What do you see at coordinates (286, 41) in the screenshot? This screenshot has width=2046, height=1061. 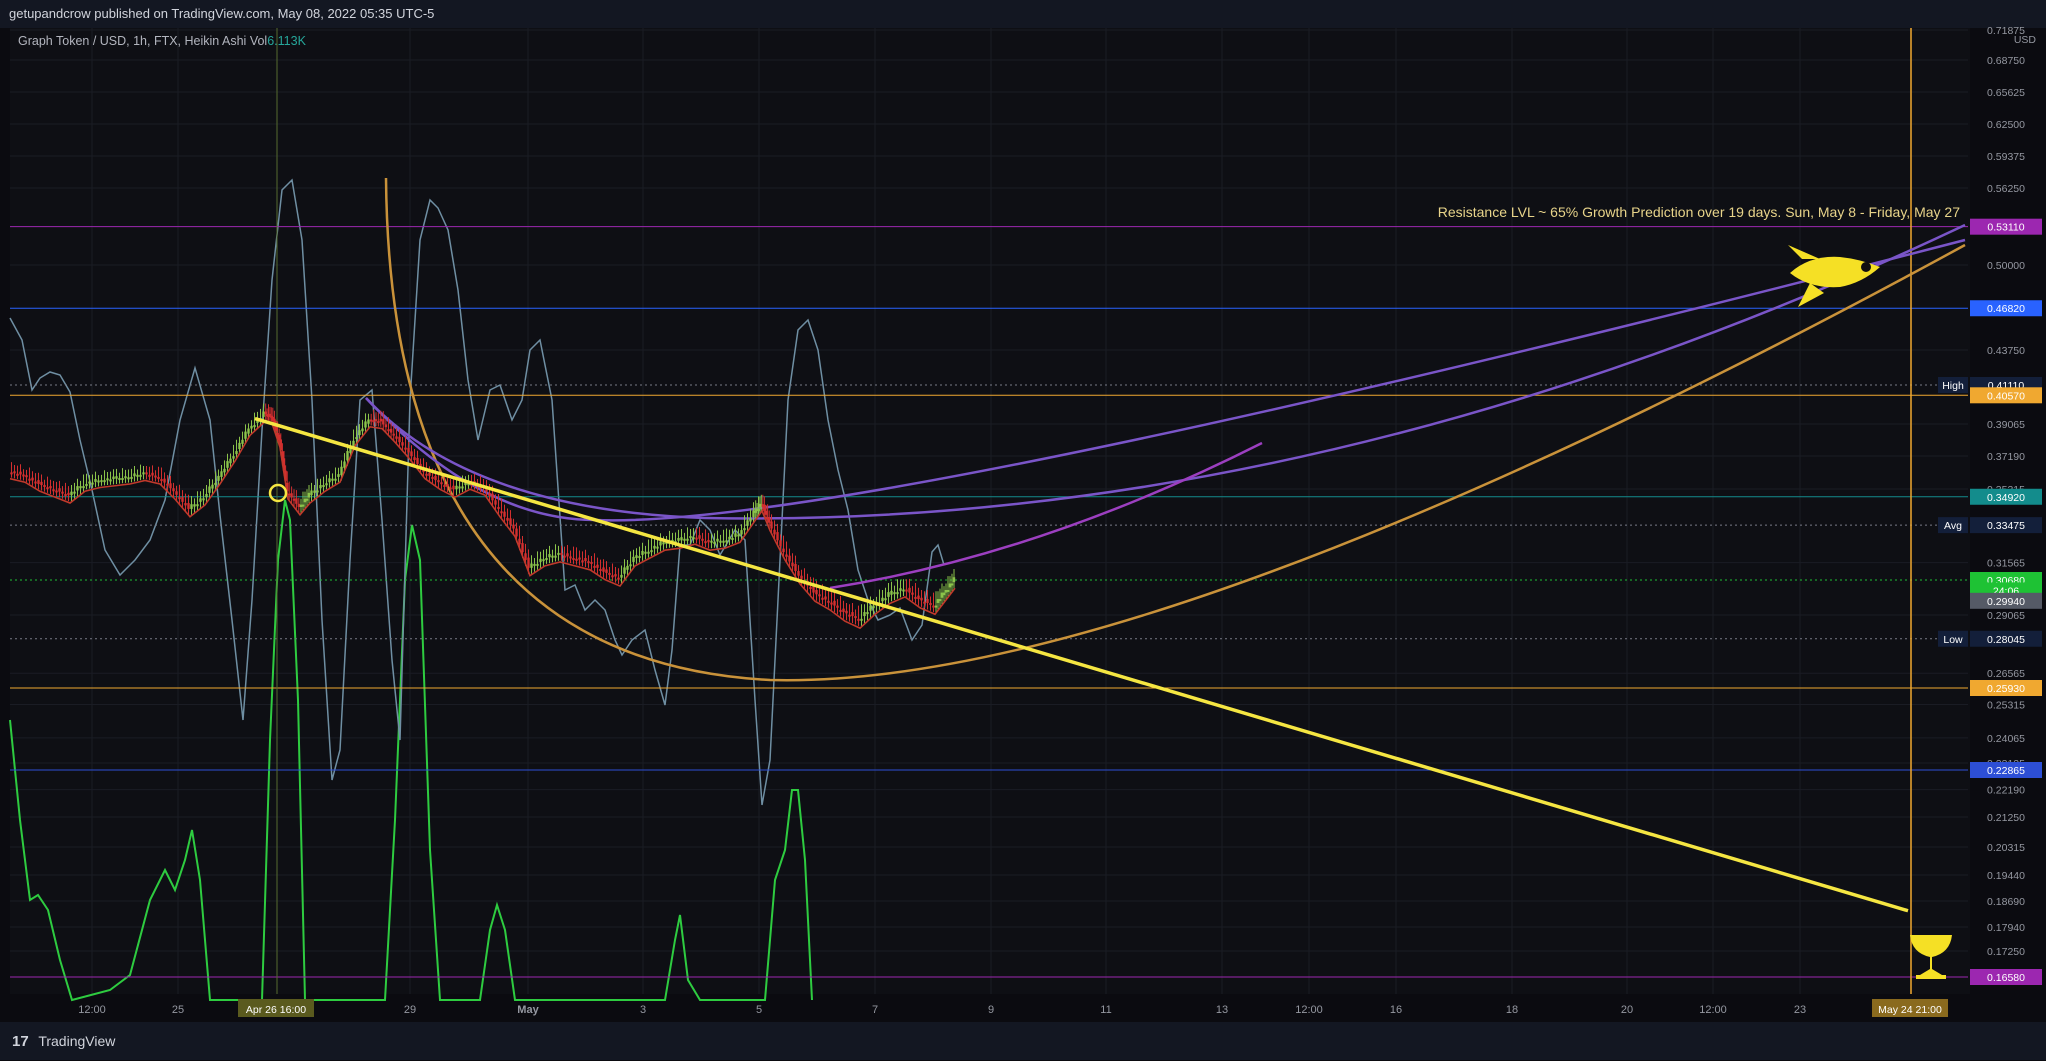 I see `legend-vol-value: 6.113K` at bounding box center [286, 41].